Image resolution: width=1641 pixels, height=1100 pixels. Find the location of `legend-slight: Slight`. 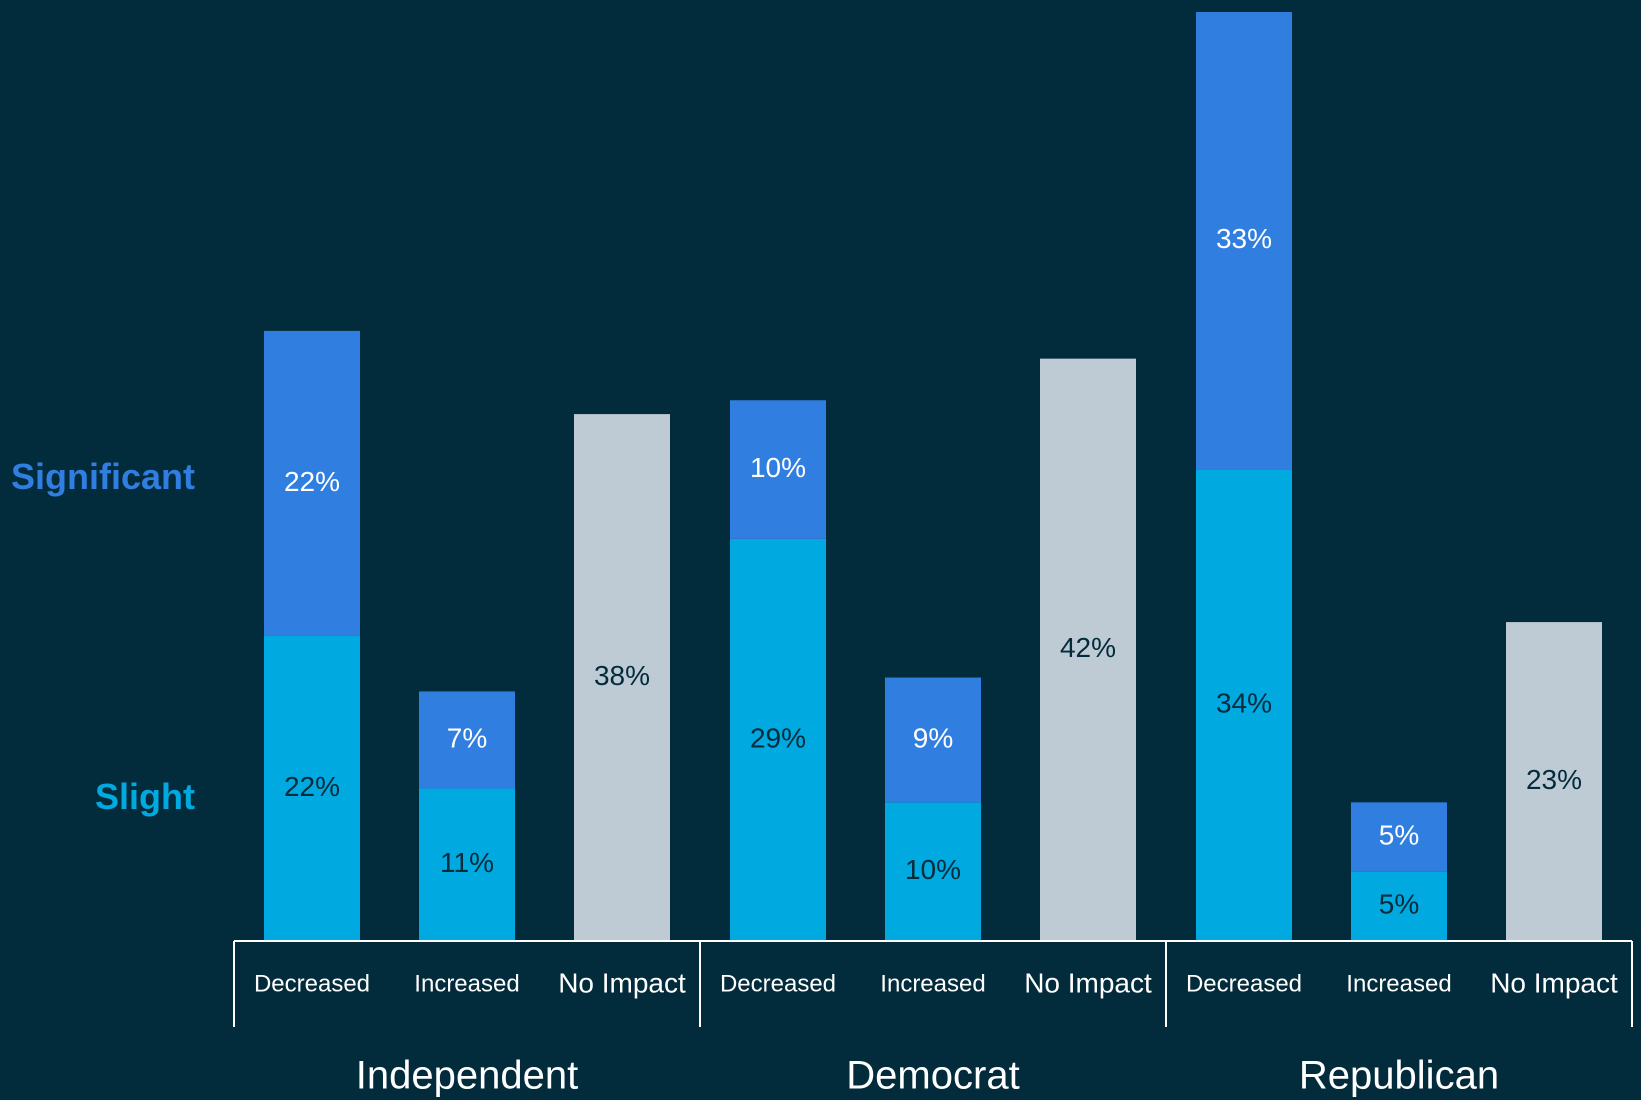

legend-slight: Slight is located at coordinates (145, 796).